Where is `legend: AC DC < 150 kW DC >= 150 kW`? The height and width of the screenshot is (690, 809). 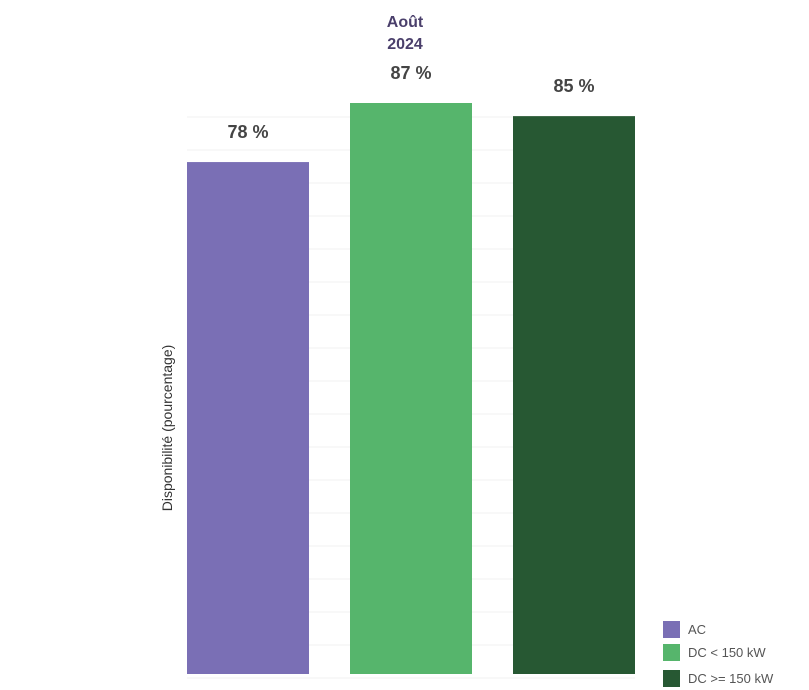 legend: AC DC < 150 kW DC >= 150 kW is located at coordinates (718, 654).